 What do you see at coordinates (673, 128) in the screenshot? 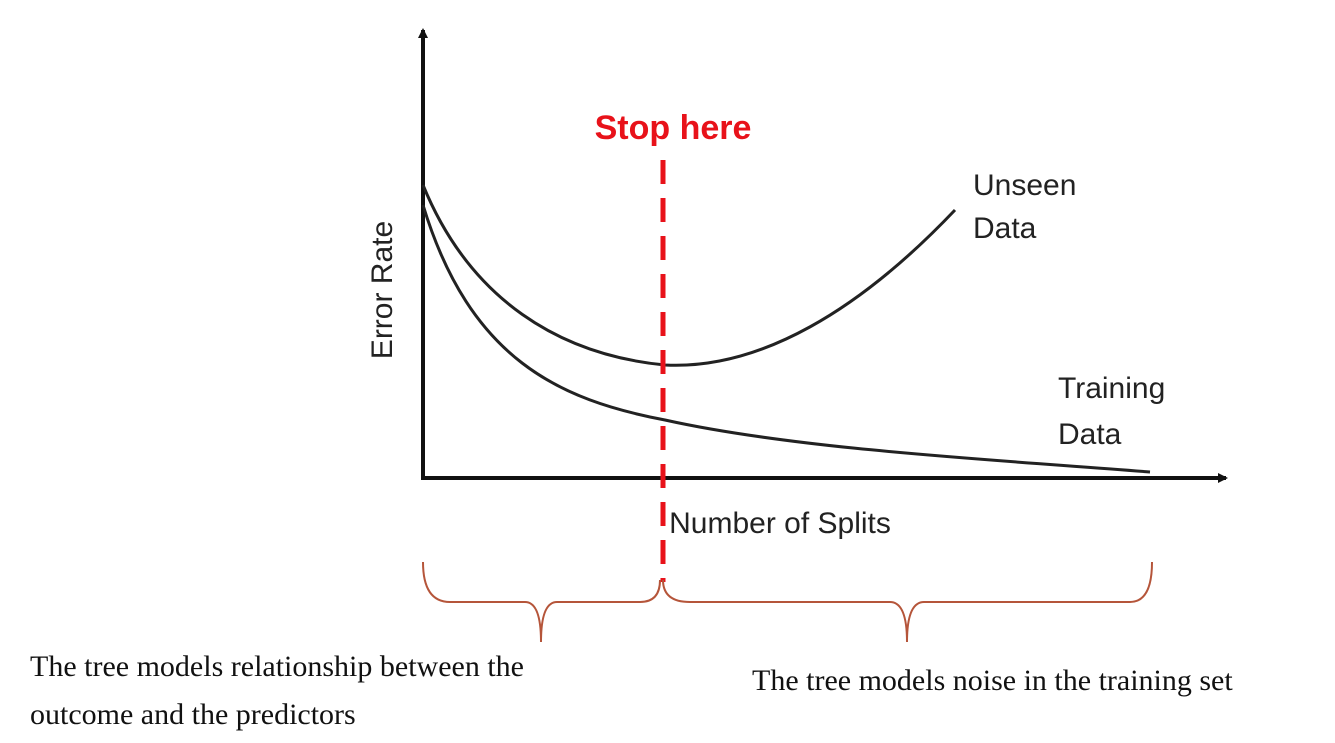
I see `stop-label: Stop here` at bounding box center [673, 128].